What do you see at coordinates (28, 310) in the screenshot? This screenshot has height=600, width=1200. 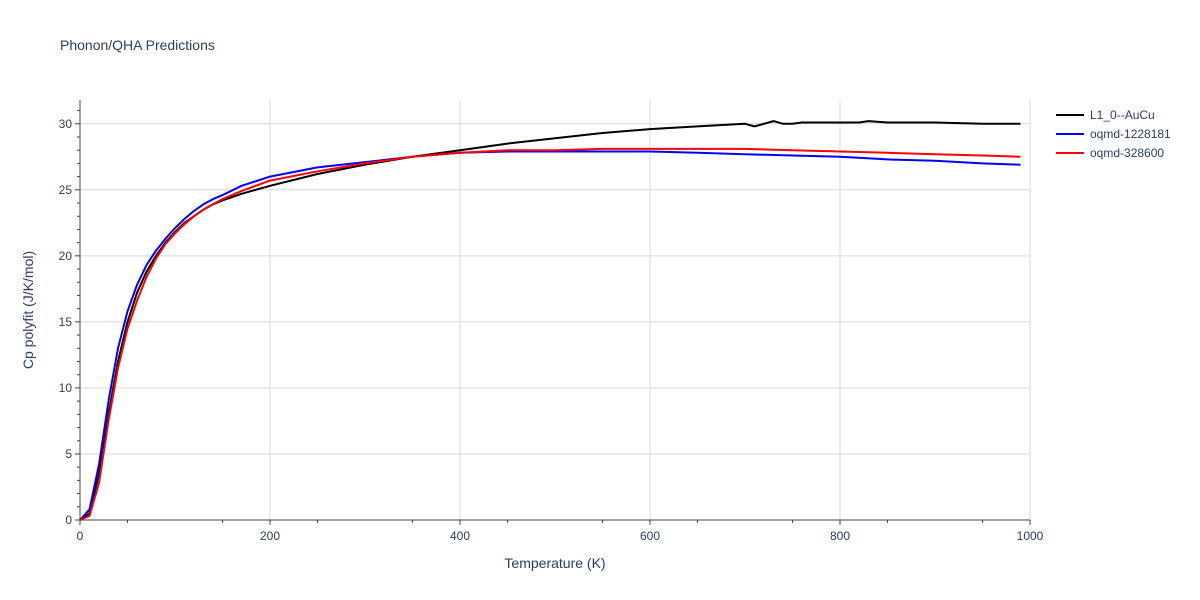 I see `y-axis-title: Cp polyfit (J/K/mol)` at bounding box center [28, 310].